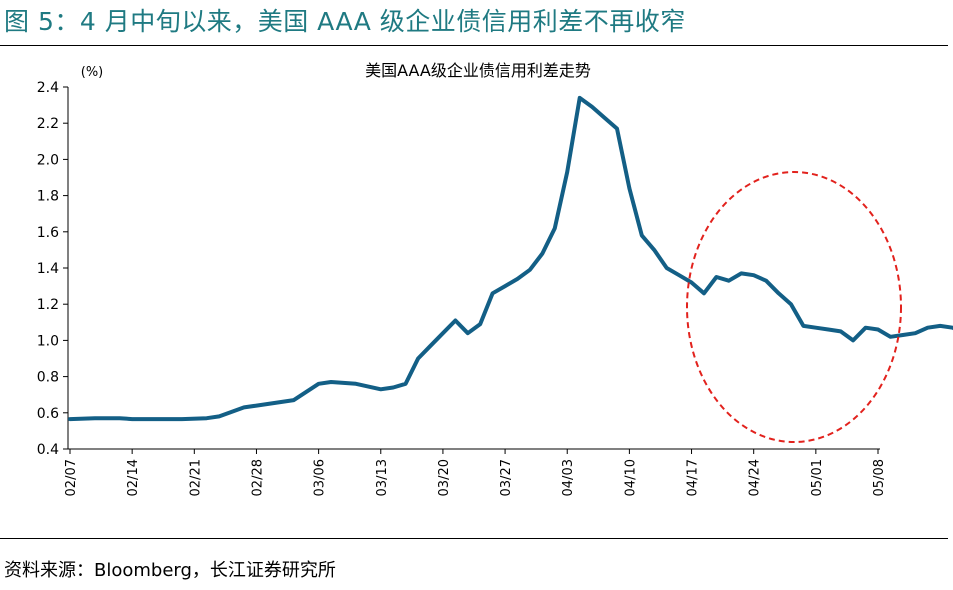 This screenshot has width=953, height=590. I want to click on y-tick-label: 0.4, so click(48, 450).